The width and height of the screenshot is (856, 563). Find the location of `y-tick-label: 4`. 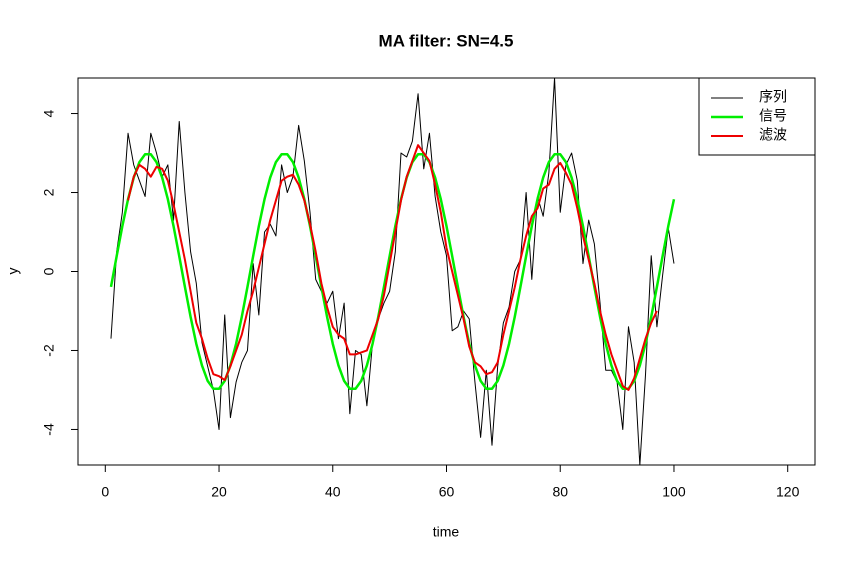

y-tick-label: 4 is located at coordinates (49, 113).